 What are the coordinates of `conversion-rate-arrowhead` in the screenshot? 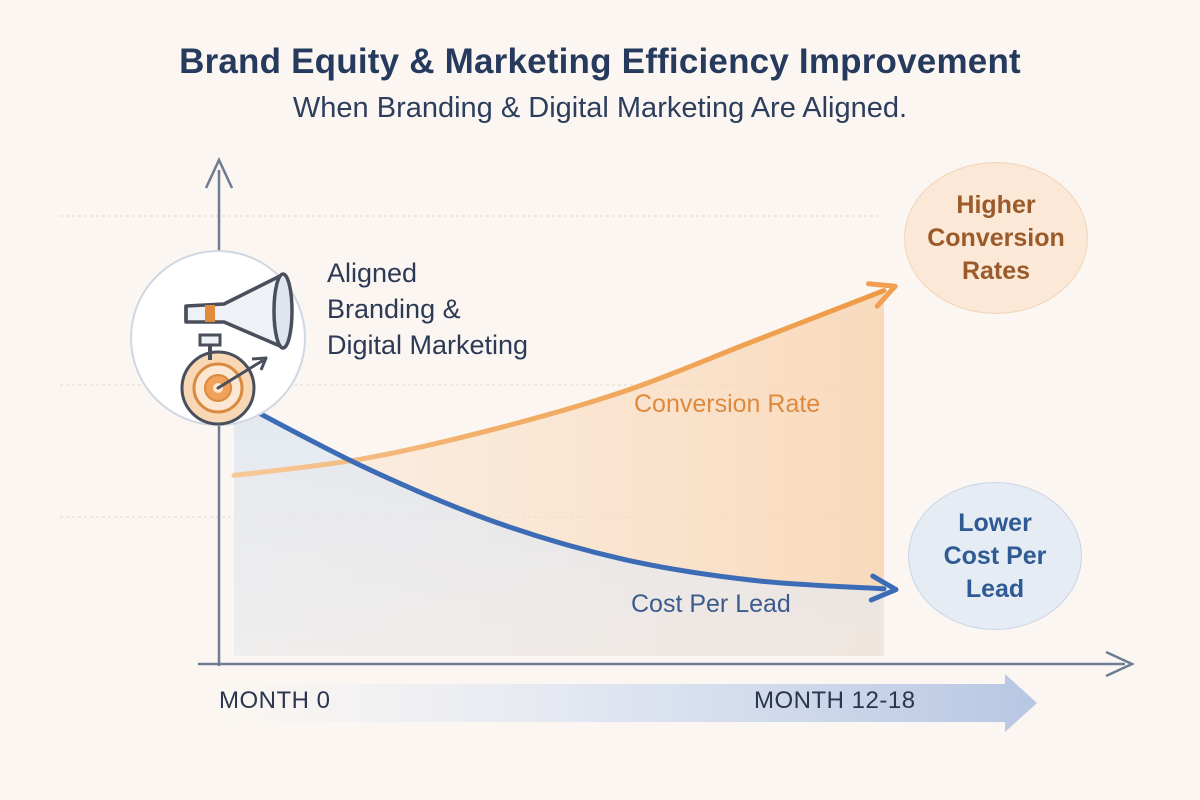 It's located at (881, 295).